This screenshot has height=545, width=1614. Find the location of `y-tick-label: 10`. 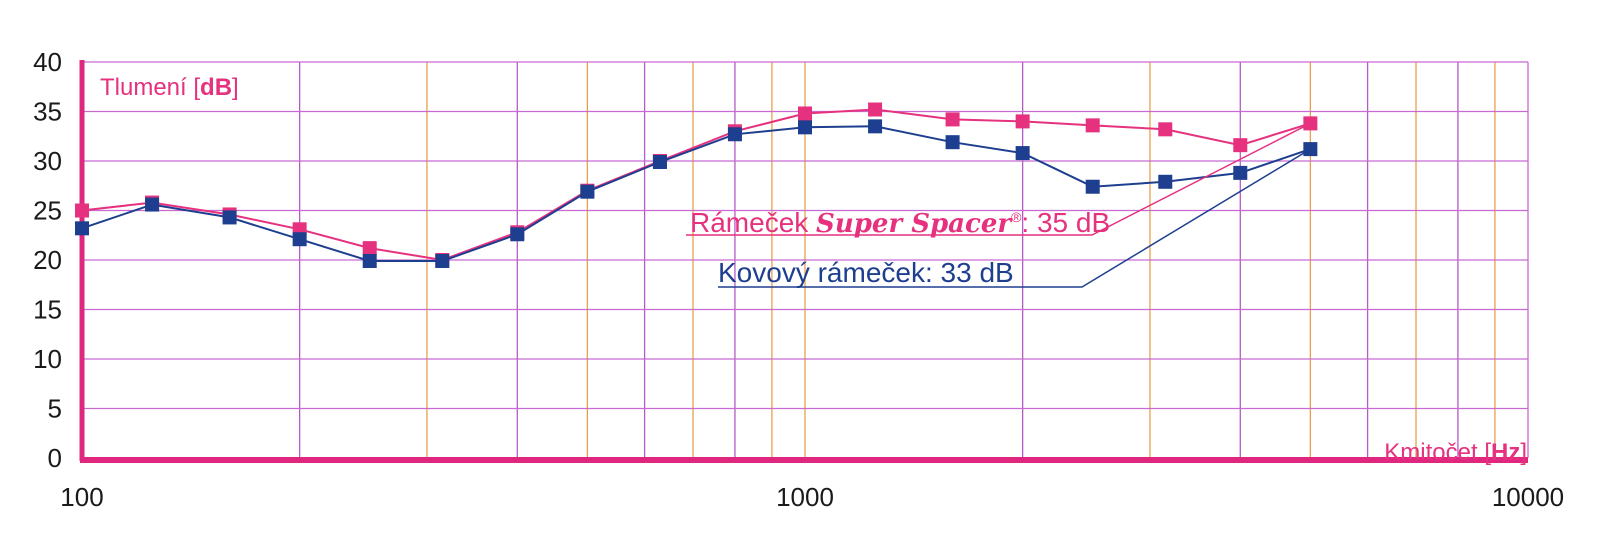

y-tick-label: 10 is located at coordinates (47, 359).